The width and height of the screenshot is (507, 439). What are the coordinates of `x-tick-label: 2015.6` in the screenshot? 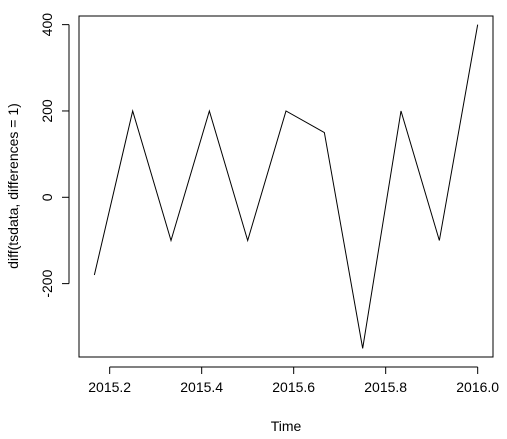 It's located at (293, 387).